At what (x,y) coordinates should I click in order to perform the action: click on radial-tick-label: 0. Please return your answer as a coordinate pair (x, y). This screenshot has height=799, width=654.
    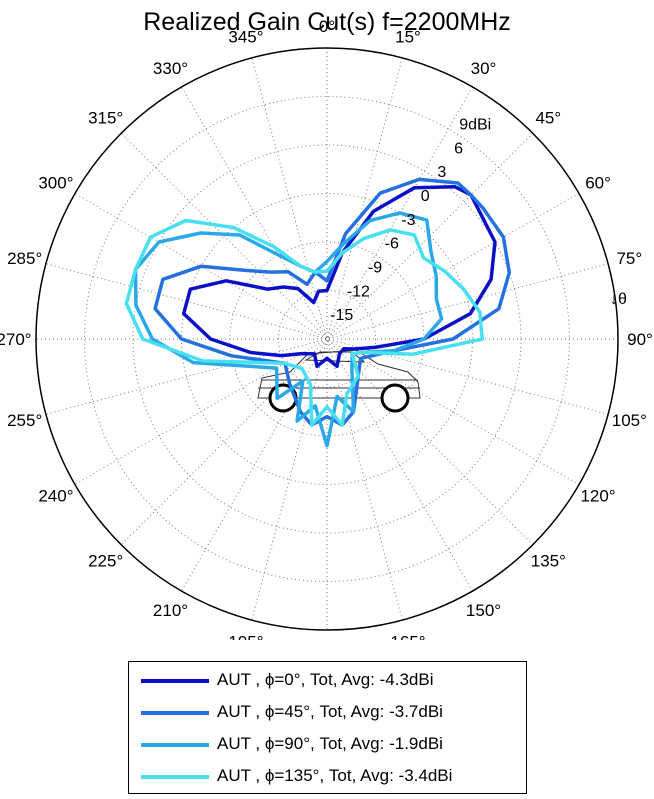
    Looking at the image, I should click on (425, 196).